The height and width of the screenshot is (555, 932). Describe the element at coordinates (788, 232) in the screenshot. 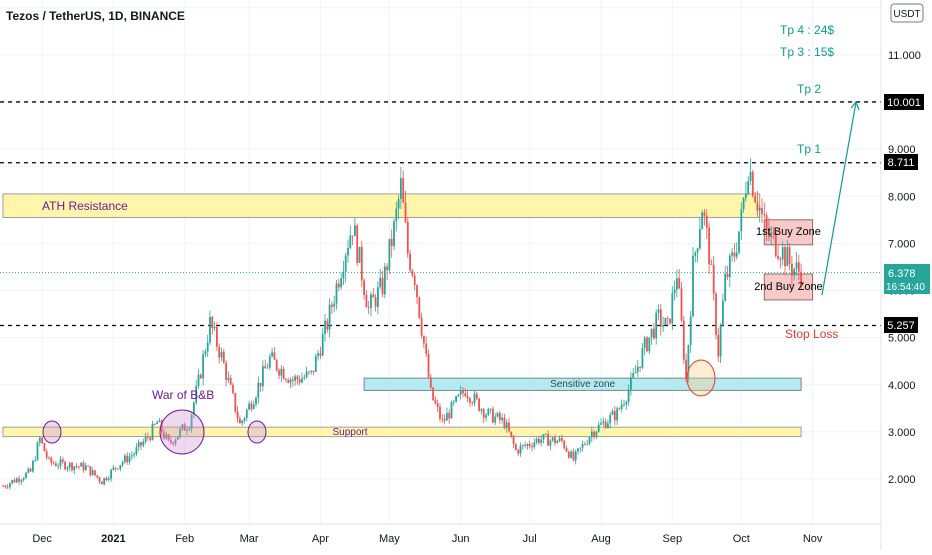

I see `zone-1st-buy-zone` at that location.